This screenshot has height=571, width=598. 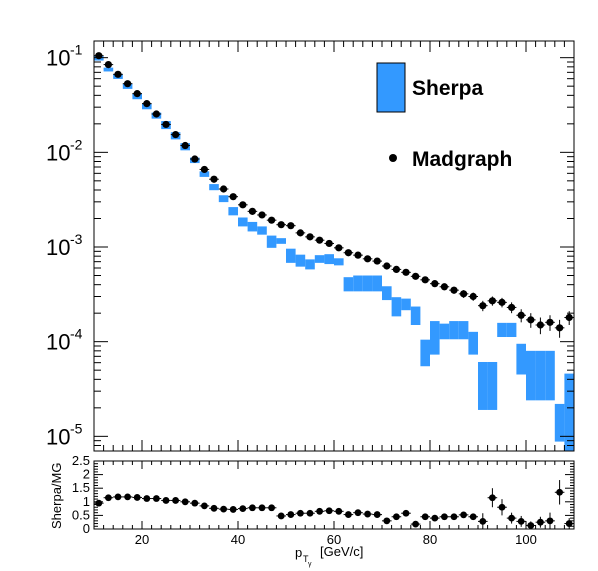 I want to click on ratio-y-ticks: 00.511.522.5, so click(x=323, y=494).